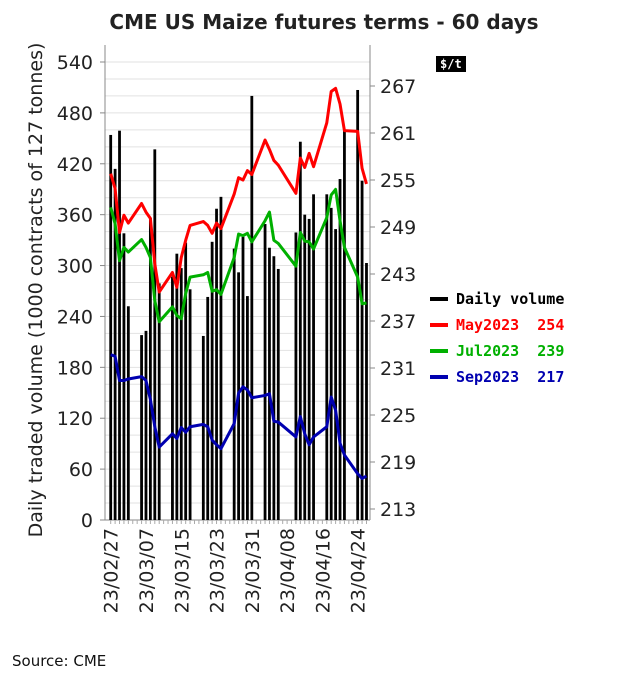 The width and height of the screenshot is (628, 681). What do you see at coordinates (253, 570) in the screenshot?
I see `x-tick-label: 23/03/31` at bounding box center [253, 570].